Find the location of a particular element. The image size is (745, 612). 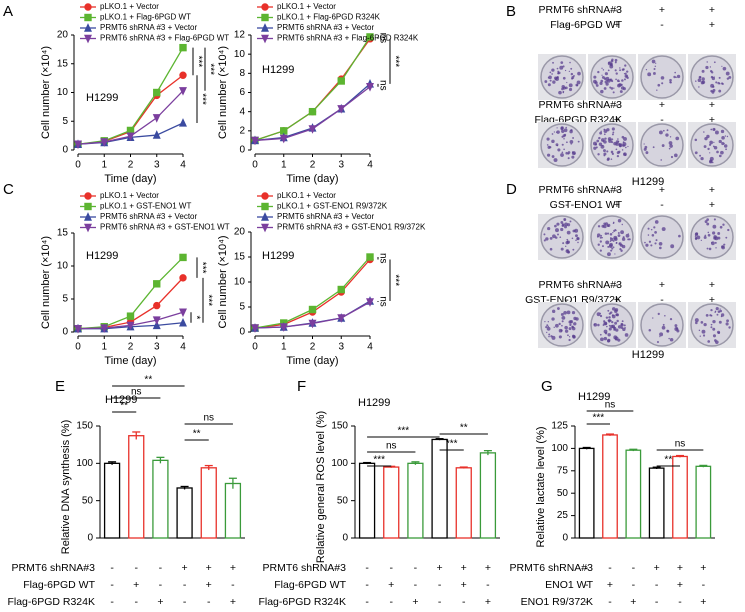

y-tick-label: 25 is located at coordinates (563, 515).